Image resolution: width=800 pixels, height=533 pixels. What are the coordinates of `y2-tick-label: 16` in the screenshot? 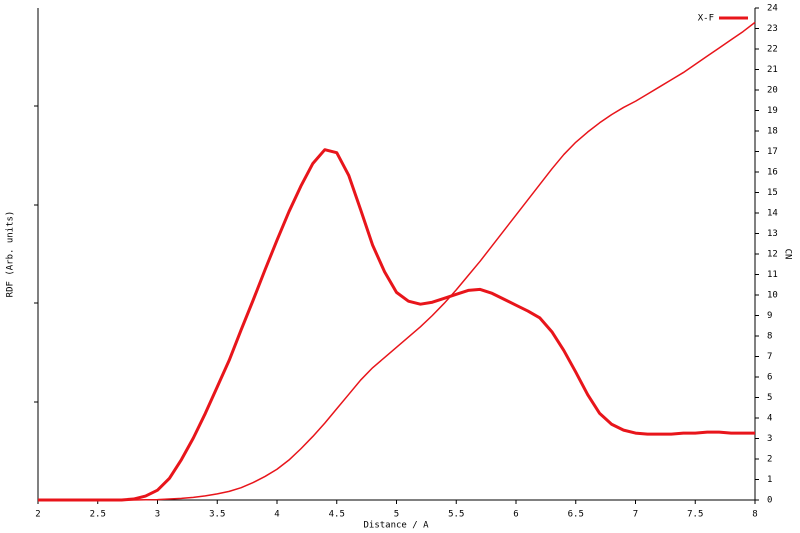 It's located at (772, 173).